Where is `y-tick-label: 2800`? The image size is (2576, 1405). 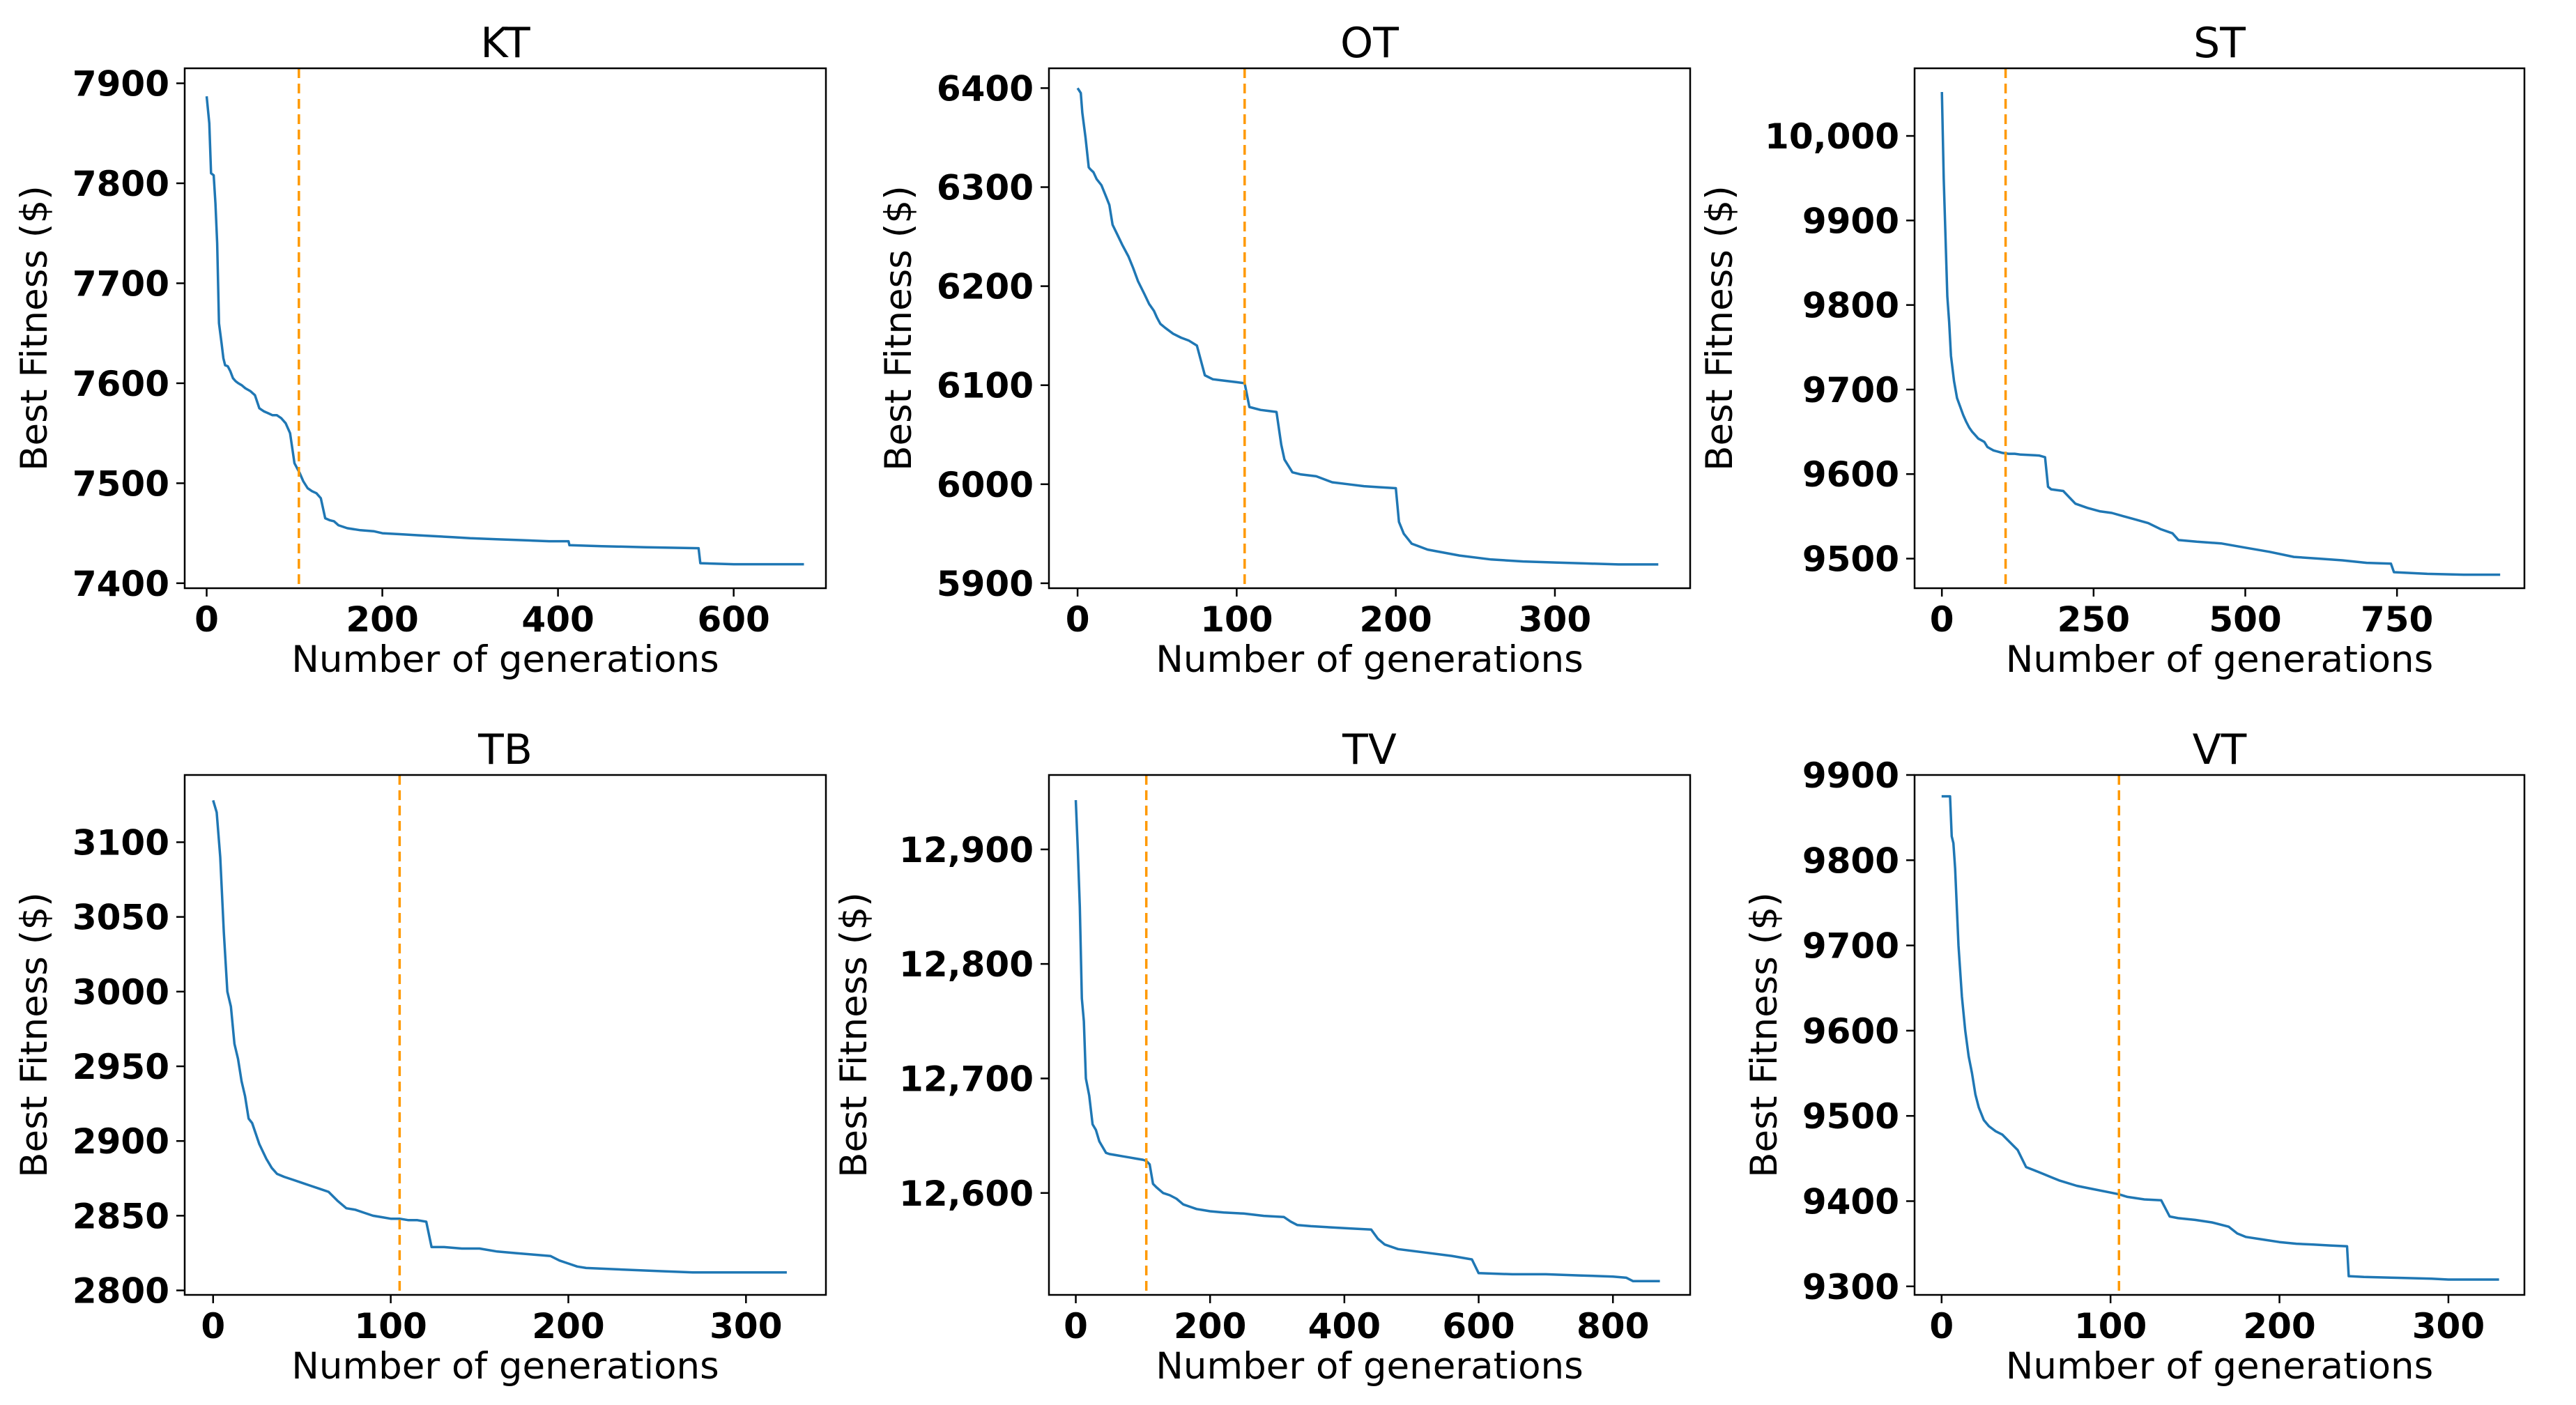
y-tick-label: 2800 is located at coordinates (120, 1291).